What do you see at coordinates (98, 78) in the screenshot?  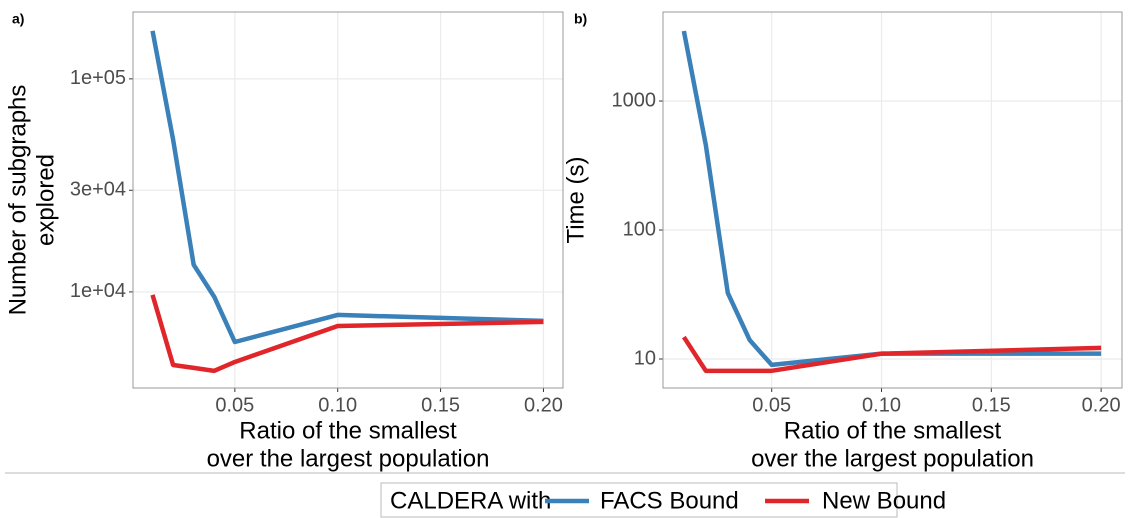 I see `y-tick-label: 1e+05` at bounding box center [98, 78].